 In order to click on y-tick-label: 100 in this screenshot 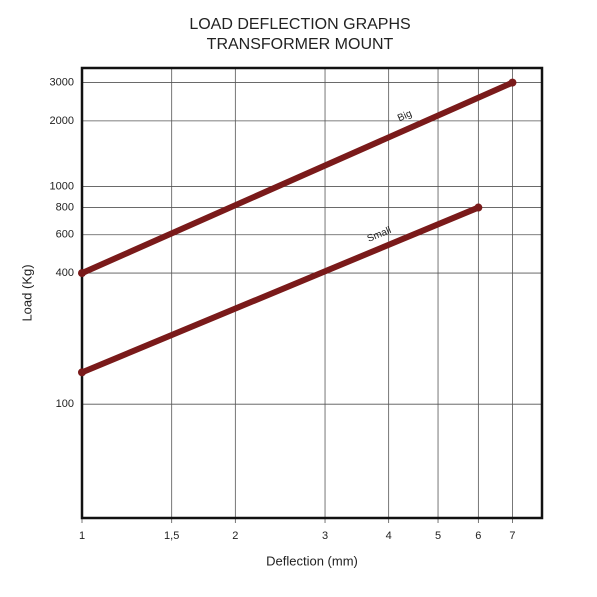, I will do `click(65, 404)`.